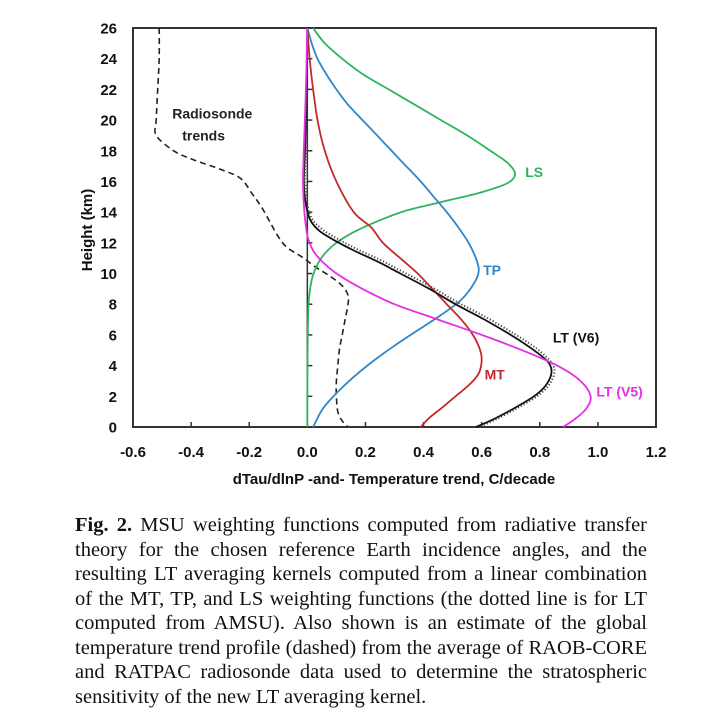 This screenshot has width=720, height=720. Describe the element at coordinates (424, 452) in the screenshot. I see `x-tick-label: 0.4` at that location.